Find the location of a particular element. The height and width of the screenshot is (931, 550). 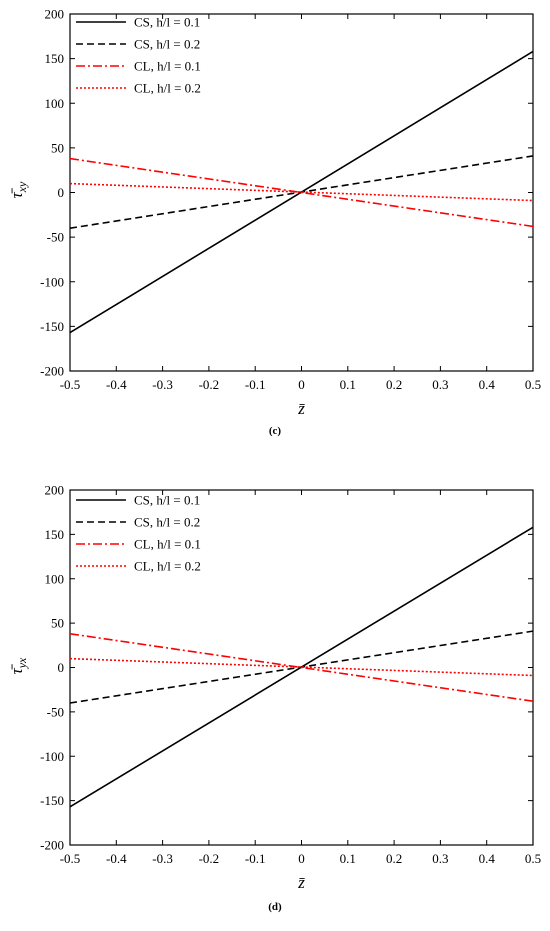

y-axis-label: τ̄xy is located at coordinates (18, 189).